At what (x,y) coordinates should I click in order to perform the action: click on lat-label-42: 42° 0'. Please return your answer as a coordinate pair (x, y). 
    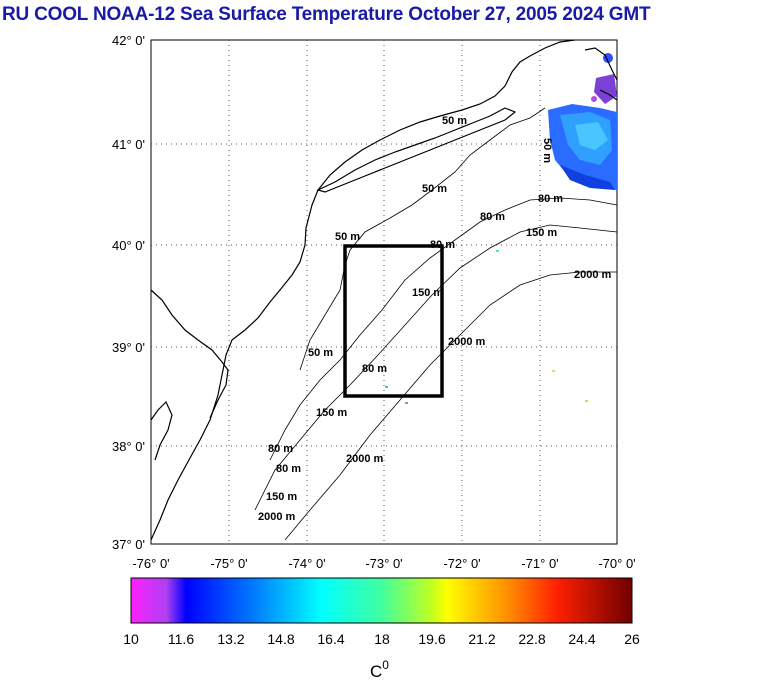
    Looking at the image, I should click on (128, 40).